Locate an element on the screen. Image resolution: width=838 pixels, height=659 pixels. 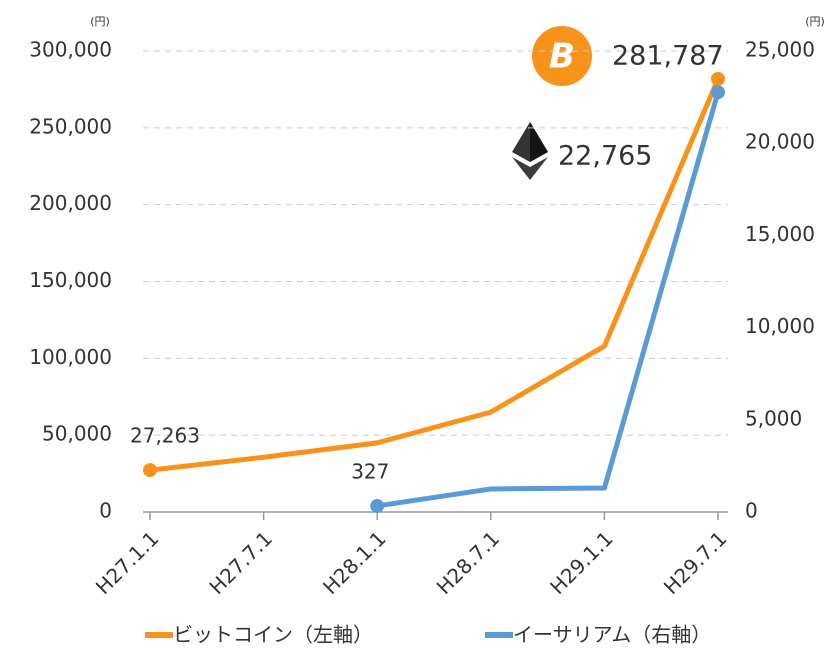
y-tick-label: 250,000 is located at coordinates (70, 126).